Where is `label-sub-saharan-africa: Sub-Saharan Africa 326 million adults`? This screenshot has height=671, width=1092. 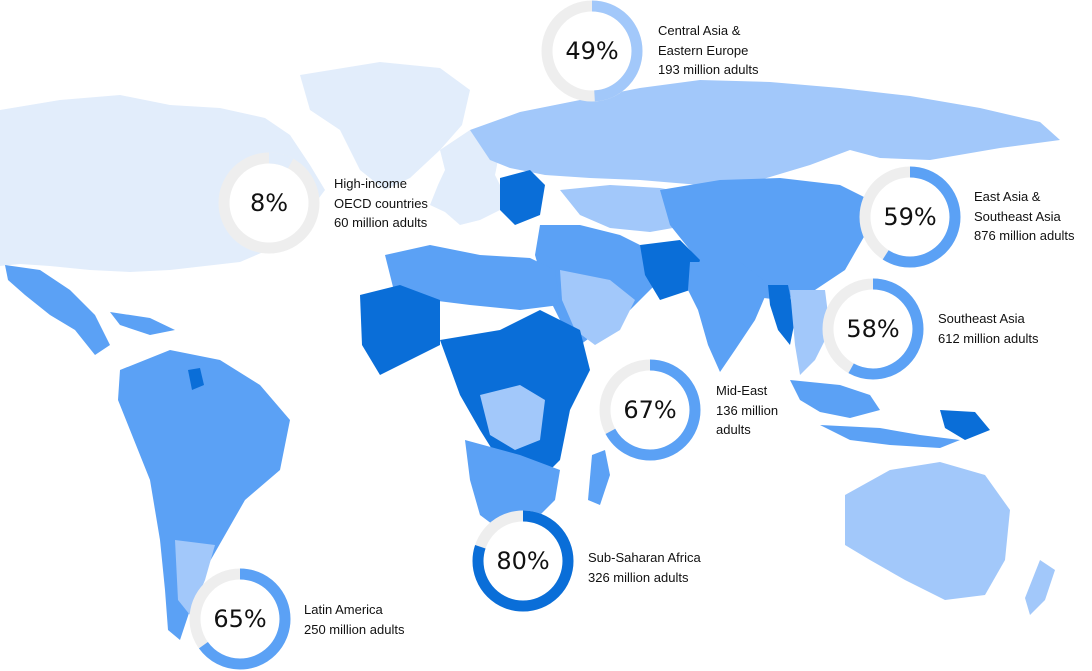 label-sub-saharan-africa: Sub-Saharan Africa 326 million adults is located at coordinates (644, 567).